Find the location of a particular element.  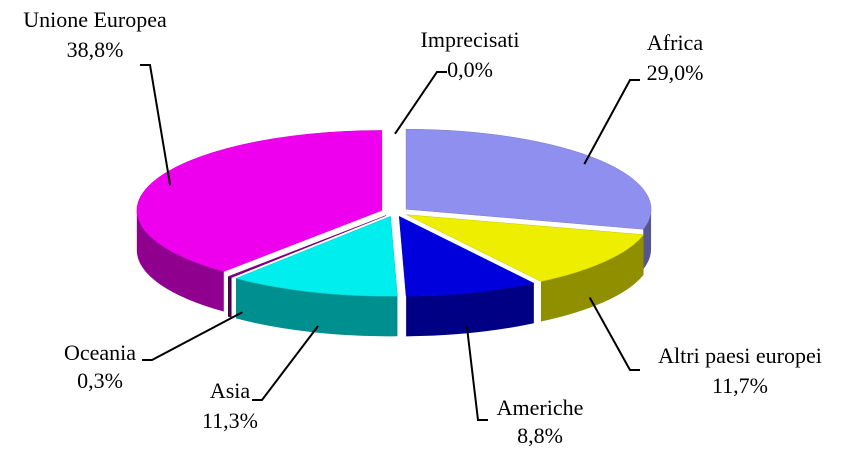

category-label: Unione Europea is located at coordinates (95, 19).